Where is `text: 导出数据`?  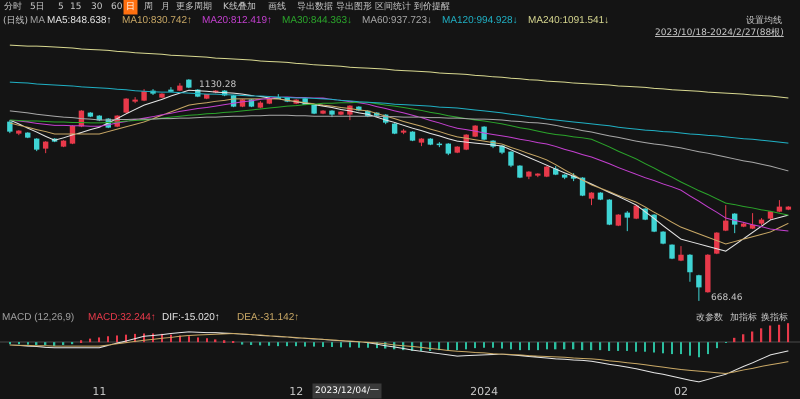
text: 导出数据 is located at coordinates (315, 6).